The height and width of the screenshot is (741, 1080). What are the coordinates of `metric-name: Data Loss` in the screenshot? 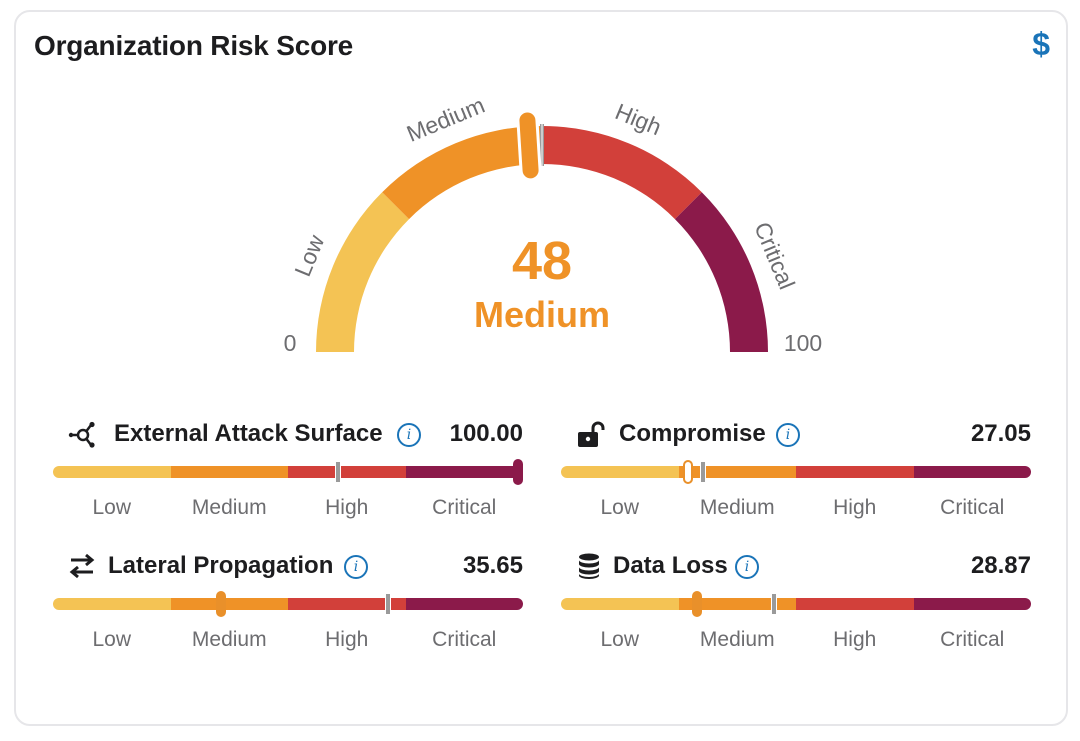 It's located at (670, 565).